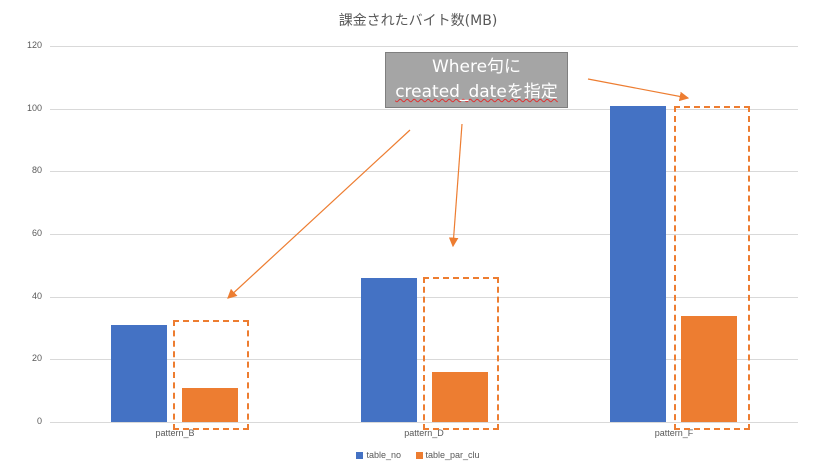 This screenshot has height=476, width=836. What do you see at coordinates (476, 80) in the screenshot?
I see `annotation-callout: Where句に created_dateを指定` at bounding box center [476, 80].